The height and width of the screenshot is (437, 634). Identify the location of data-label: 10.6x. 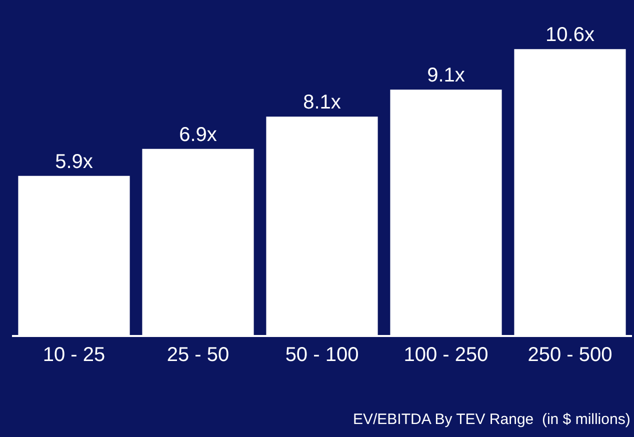
(570, 35).